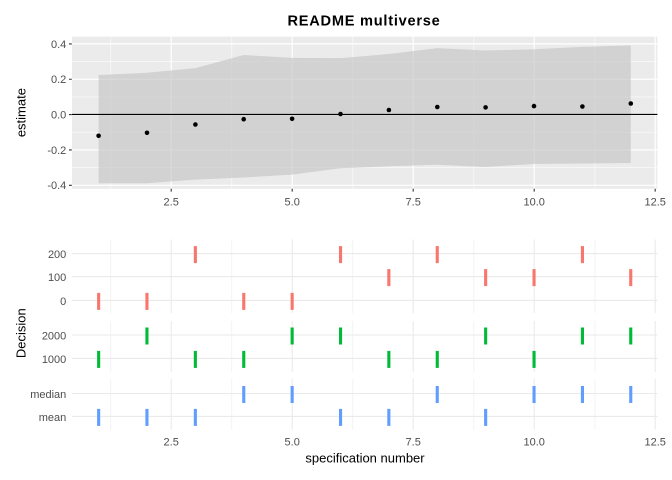 The width and height of the screenshot is (672, 480). I want to click on svg-text: 100, so click(57, 278).